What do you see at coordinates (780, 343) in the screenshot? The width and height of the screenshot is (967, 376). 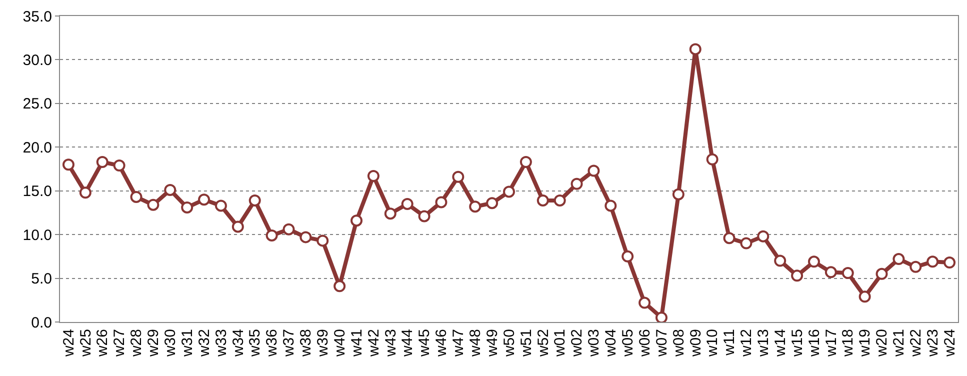 I see `x-tick-label: w14` at bounding box center [780, 343].